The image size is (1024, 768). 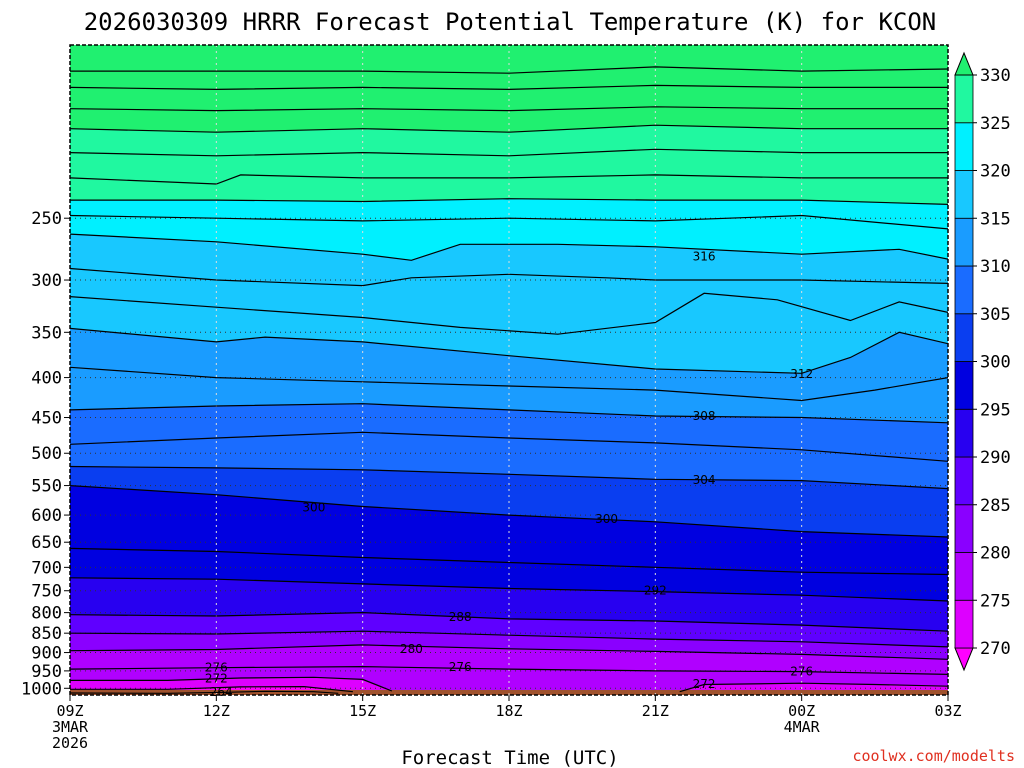 What do you see at coordinates (995, 601) in the screenshot?
I see `colorbar-tick-label: 275` at bounding box center [995, 601].